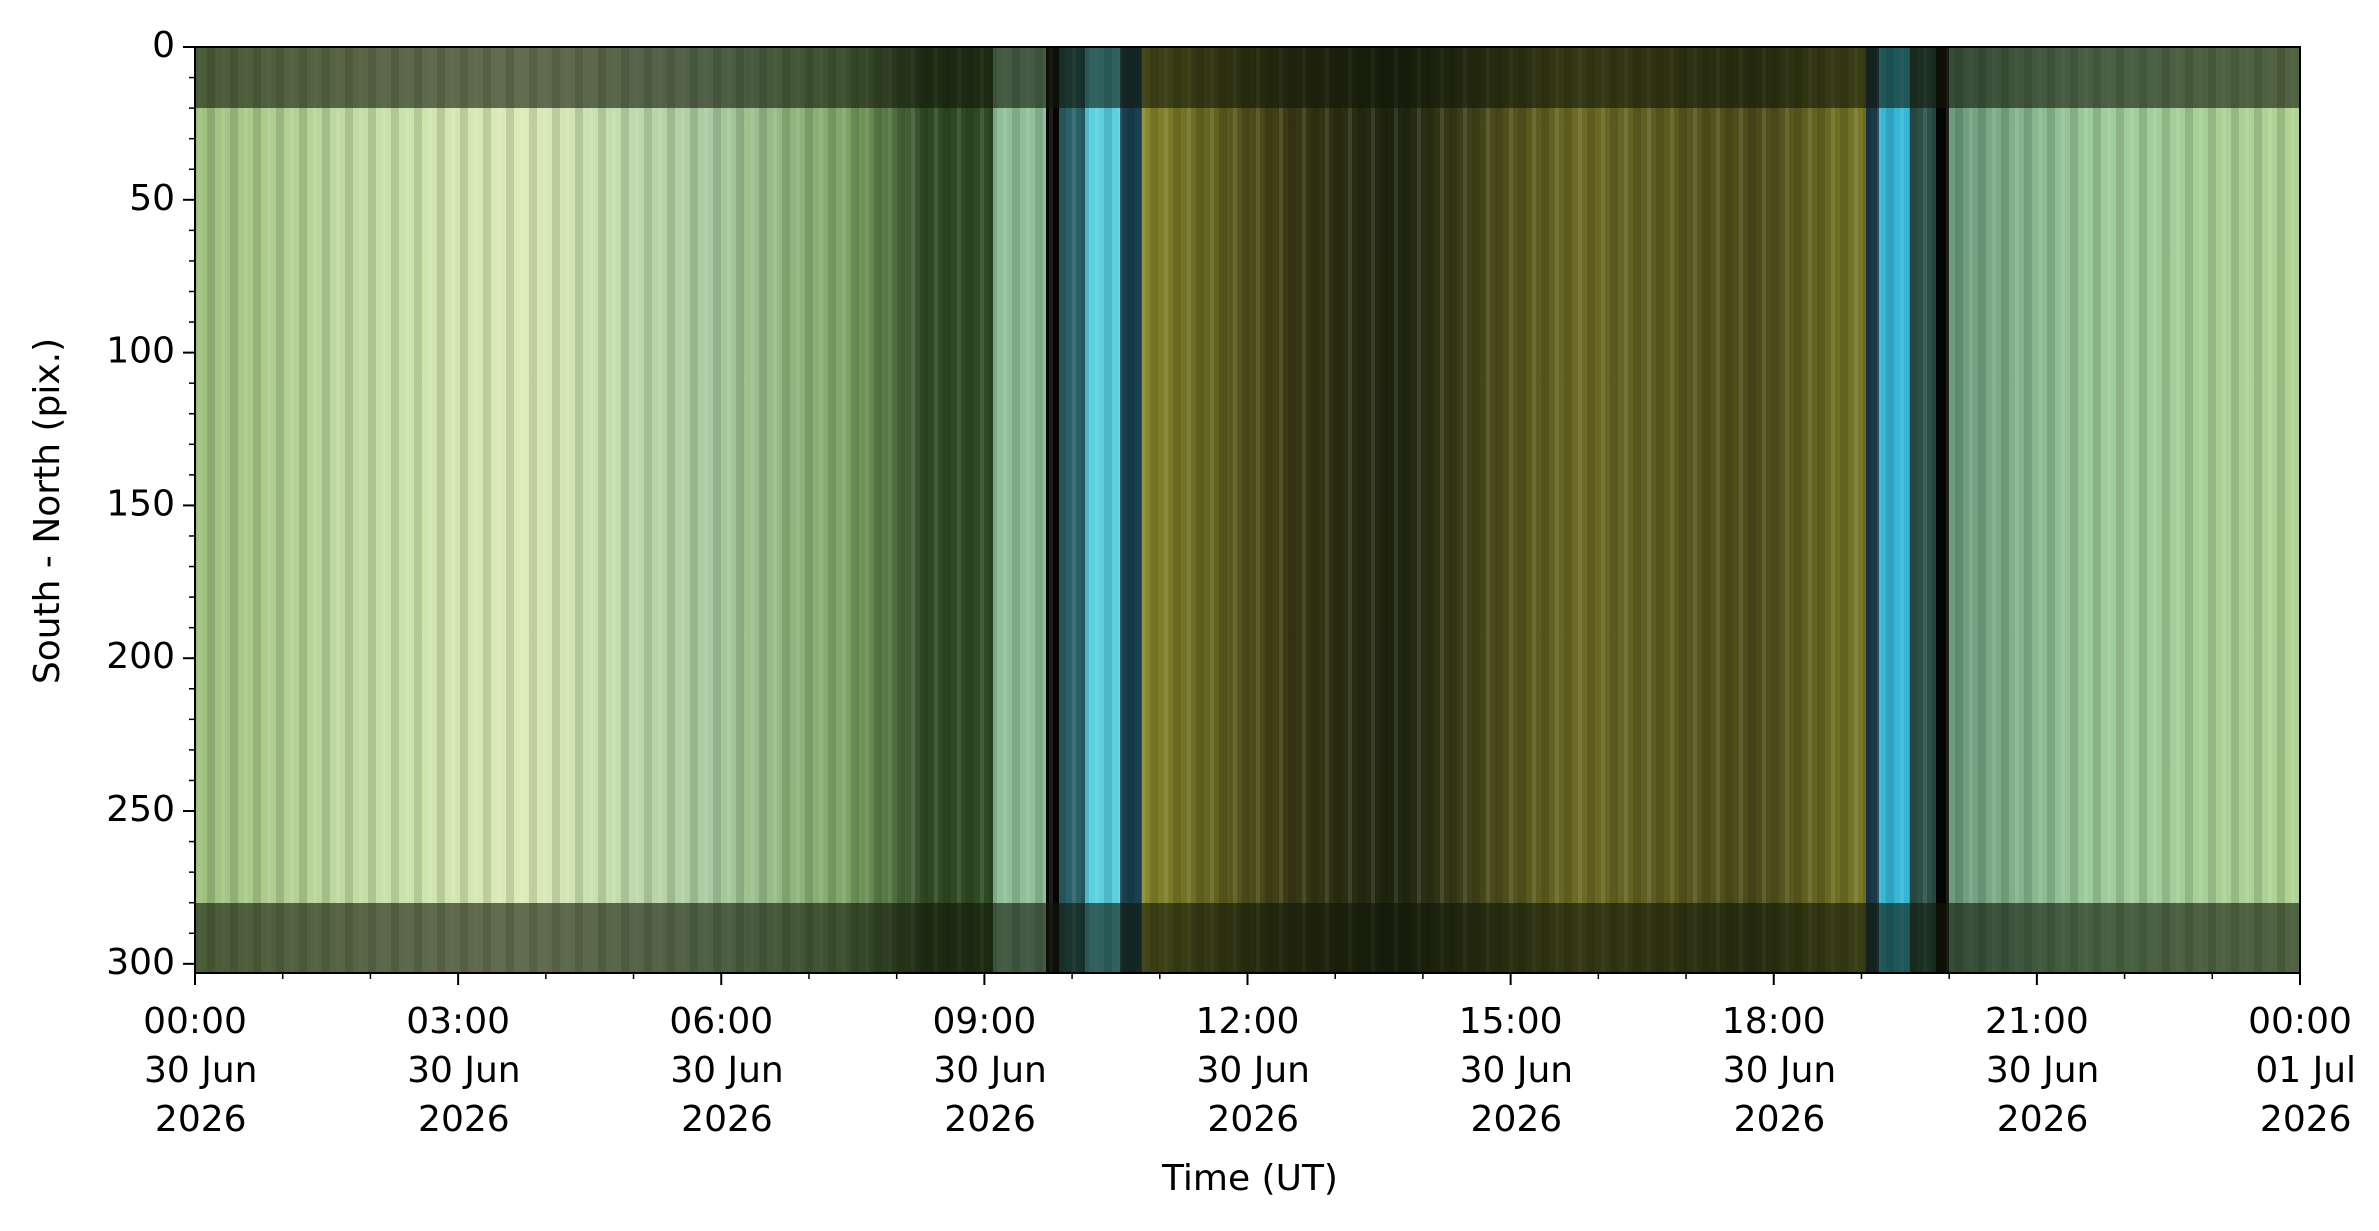  I want to click on x-axis-label: Time (UT), so click(1249, 1178).